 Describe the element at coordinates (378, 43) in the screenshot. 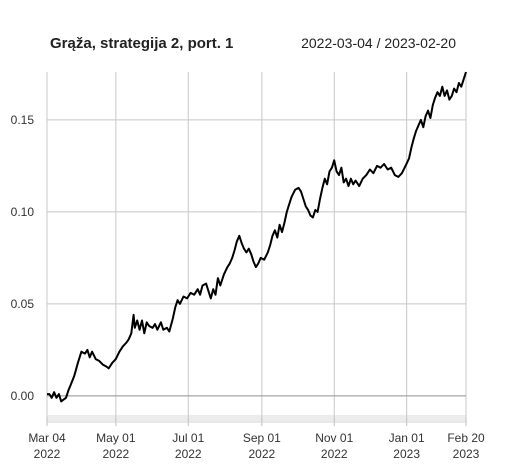

I see `chart-date-range: 2022-03-04 / 2023-02-20` at that location.